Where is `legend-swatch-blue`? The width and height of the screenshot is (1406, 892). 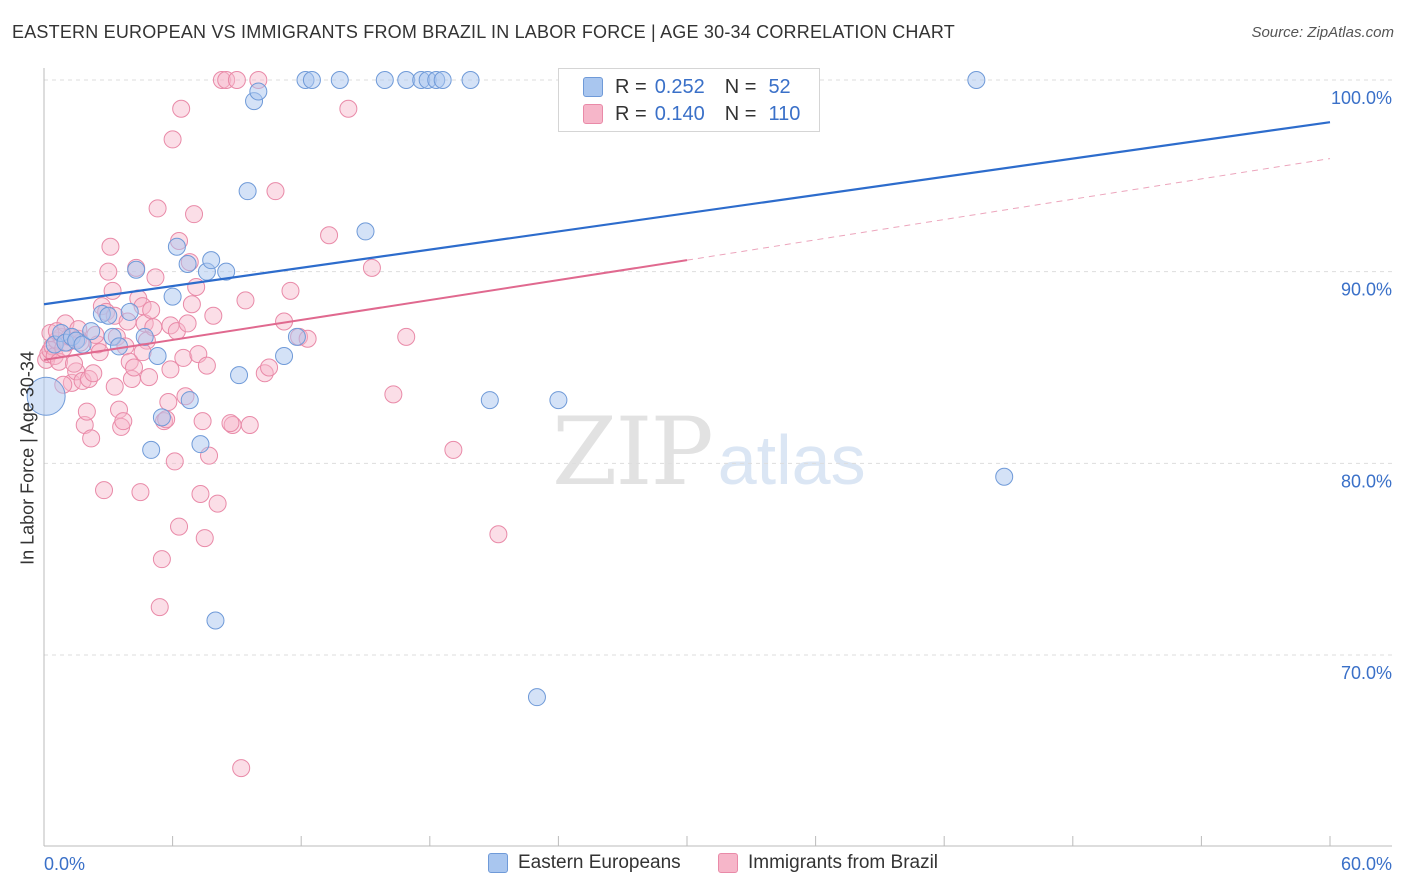
legend-swatch-blue is located at coordinates (593, 87).